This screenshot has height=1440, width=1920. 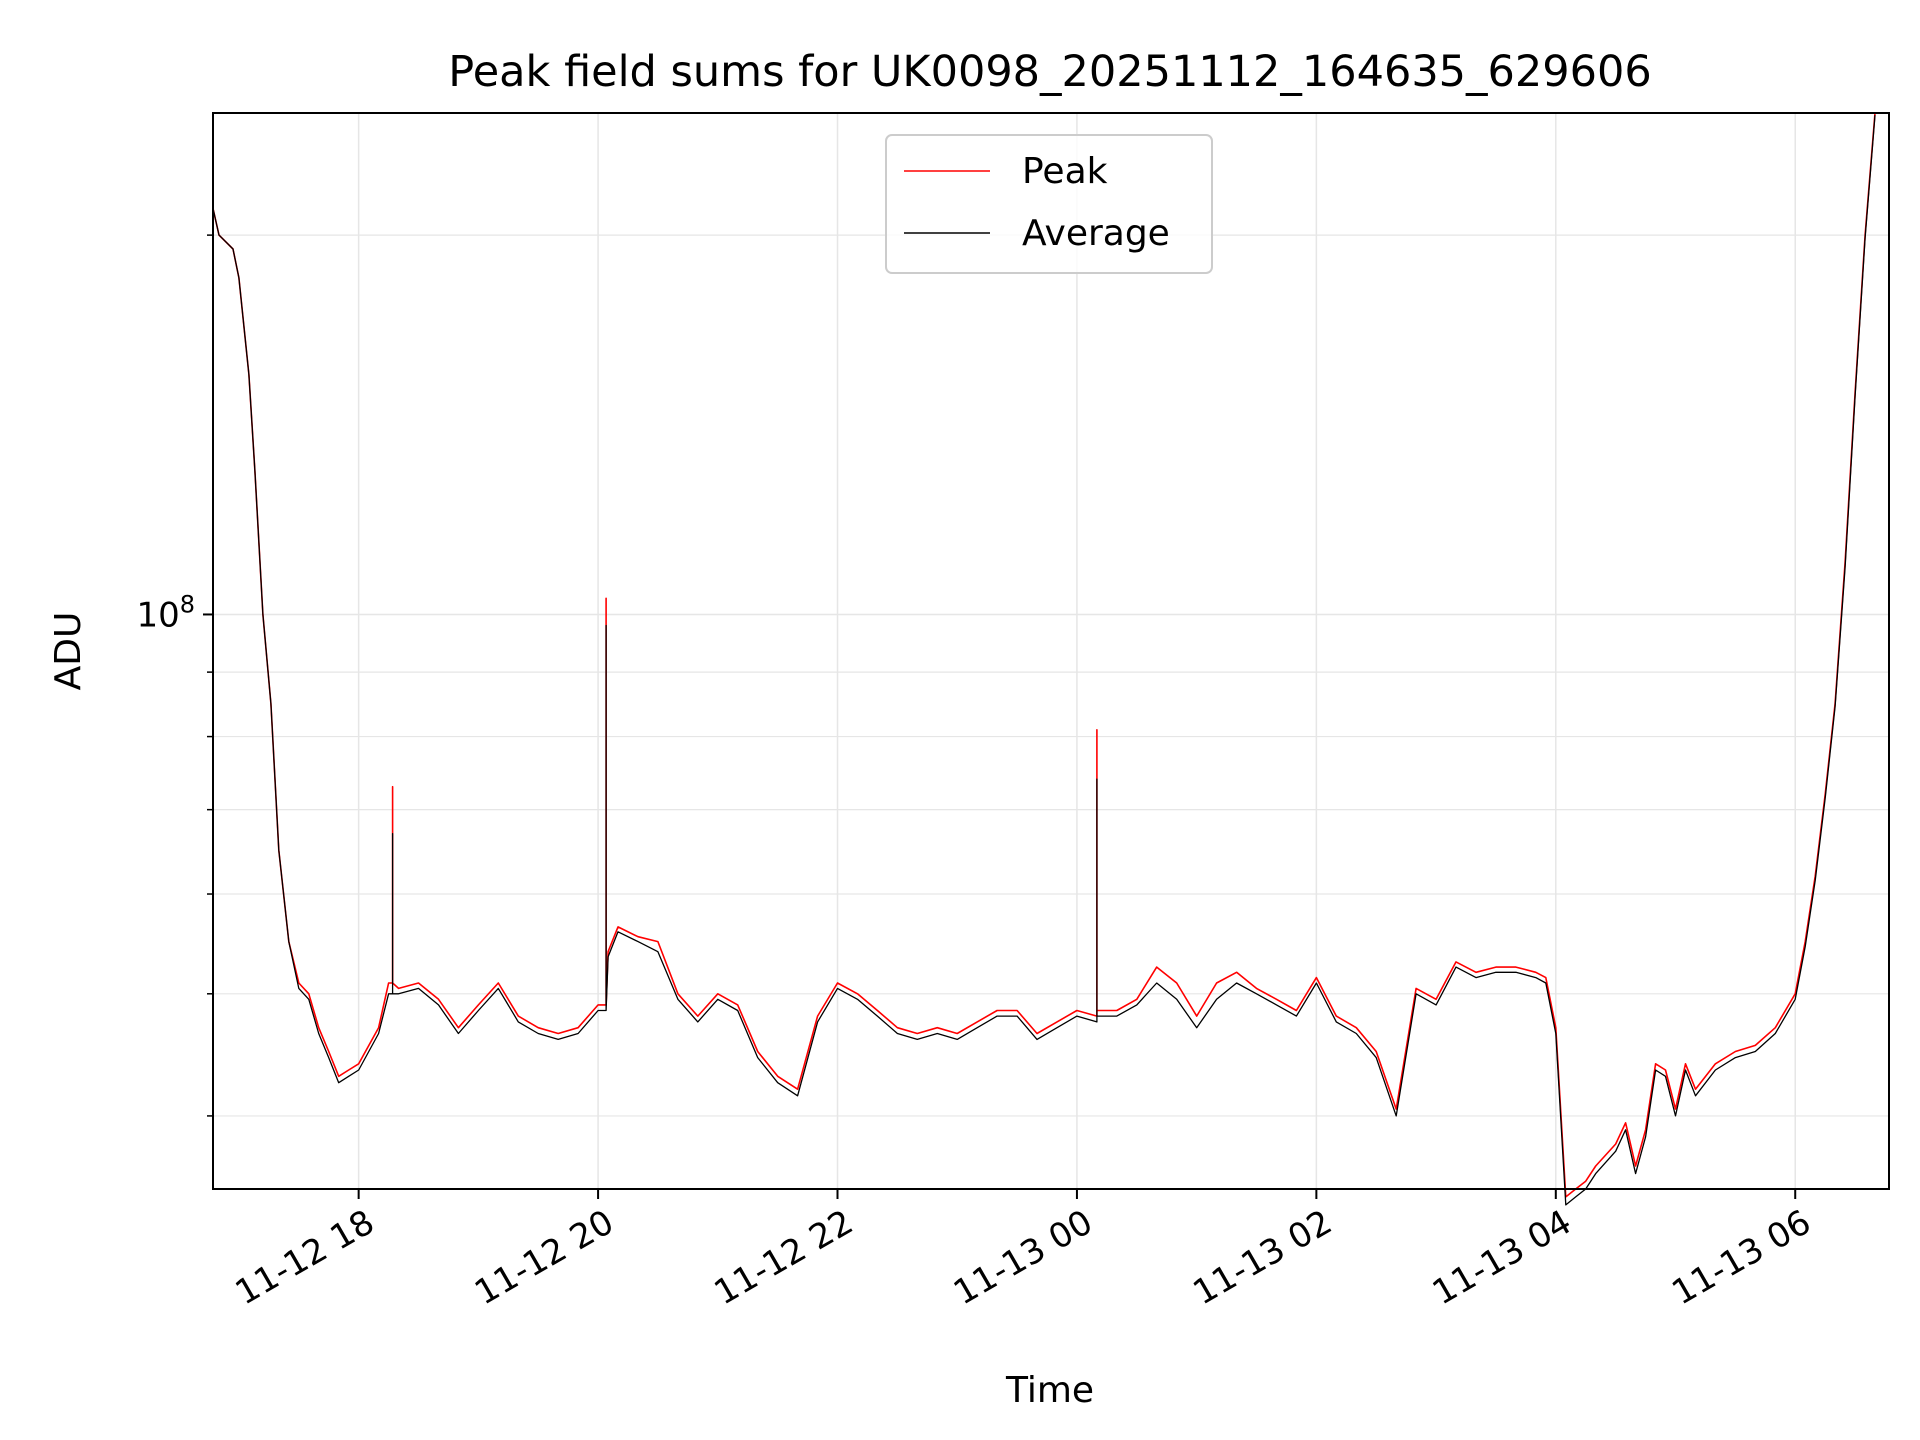 What do you see at coordinates (1049, 1390) in the screenshot?
I see `x-axis-title: Time` at bounding box center [1049, 1390].